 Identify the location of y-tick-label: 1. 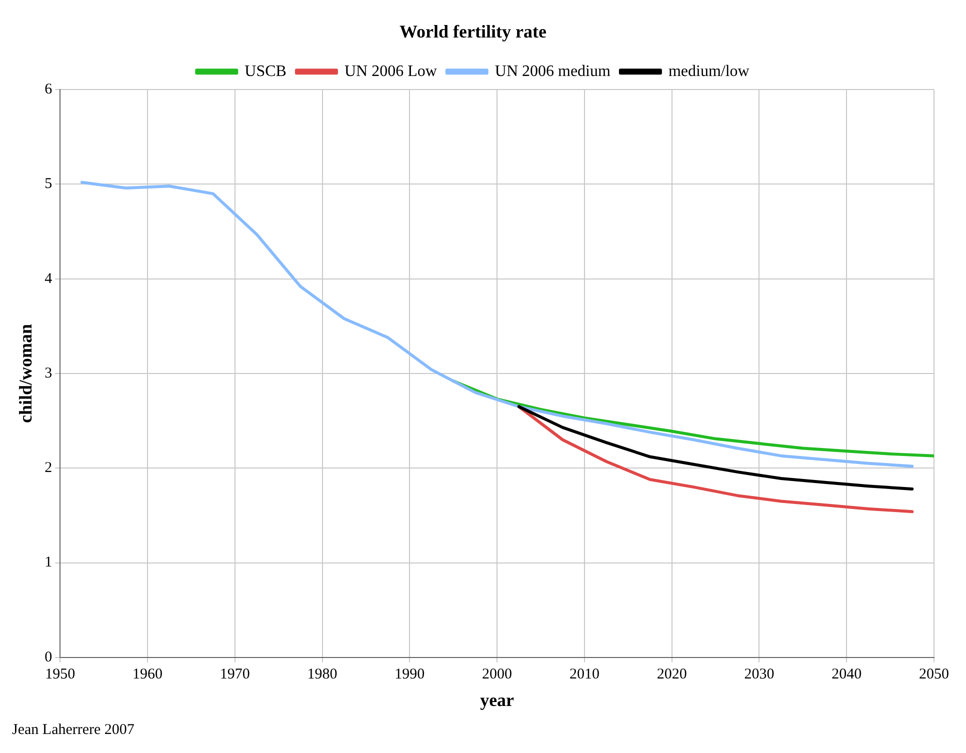
(48, 562).